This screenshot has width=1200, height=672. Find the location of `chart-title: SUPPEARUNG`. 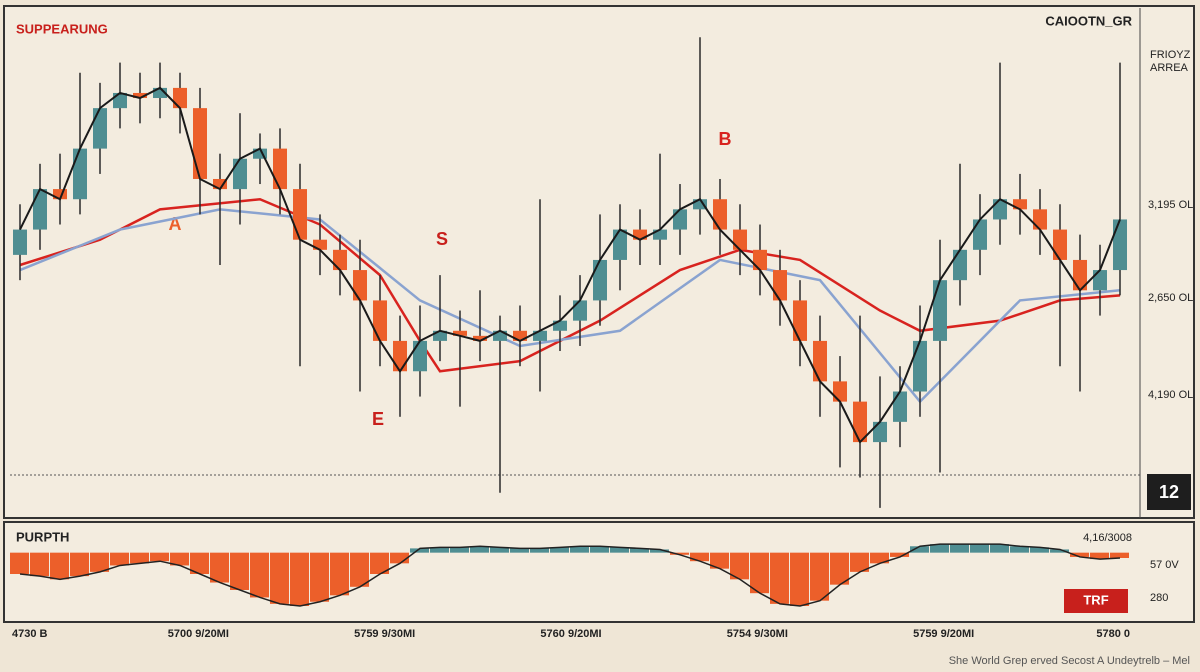

chart-title: SUPPEARUNG is located at coordinates (62, 28).